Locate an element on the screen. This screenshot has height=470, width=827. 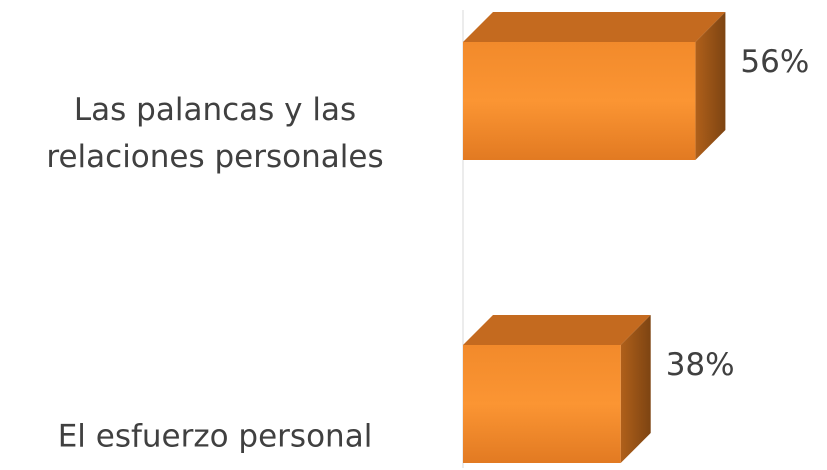
value-label: 38% is located at coordinates (700, 365).